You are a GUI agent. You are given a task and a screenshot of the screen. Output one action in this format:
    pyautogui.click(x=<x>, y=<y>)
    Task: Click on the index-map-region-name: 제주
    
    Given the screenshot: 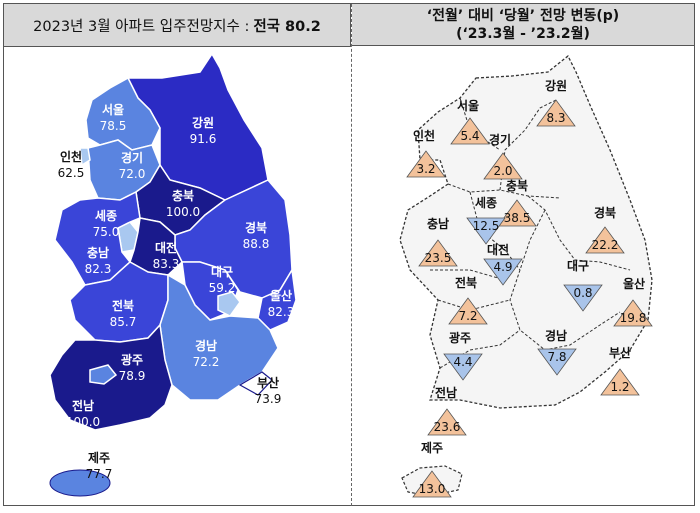 What is the action you would take?
    pyautogui.click(x=99, y=458)
    